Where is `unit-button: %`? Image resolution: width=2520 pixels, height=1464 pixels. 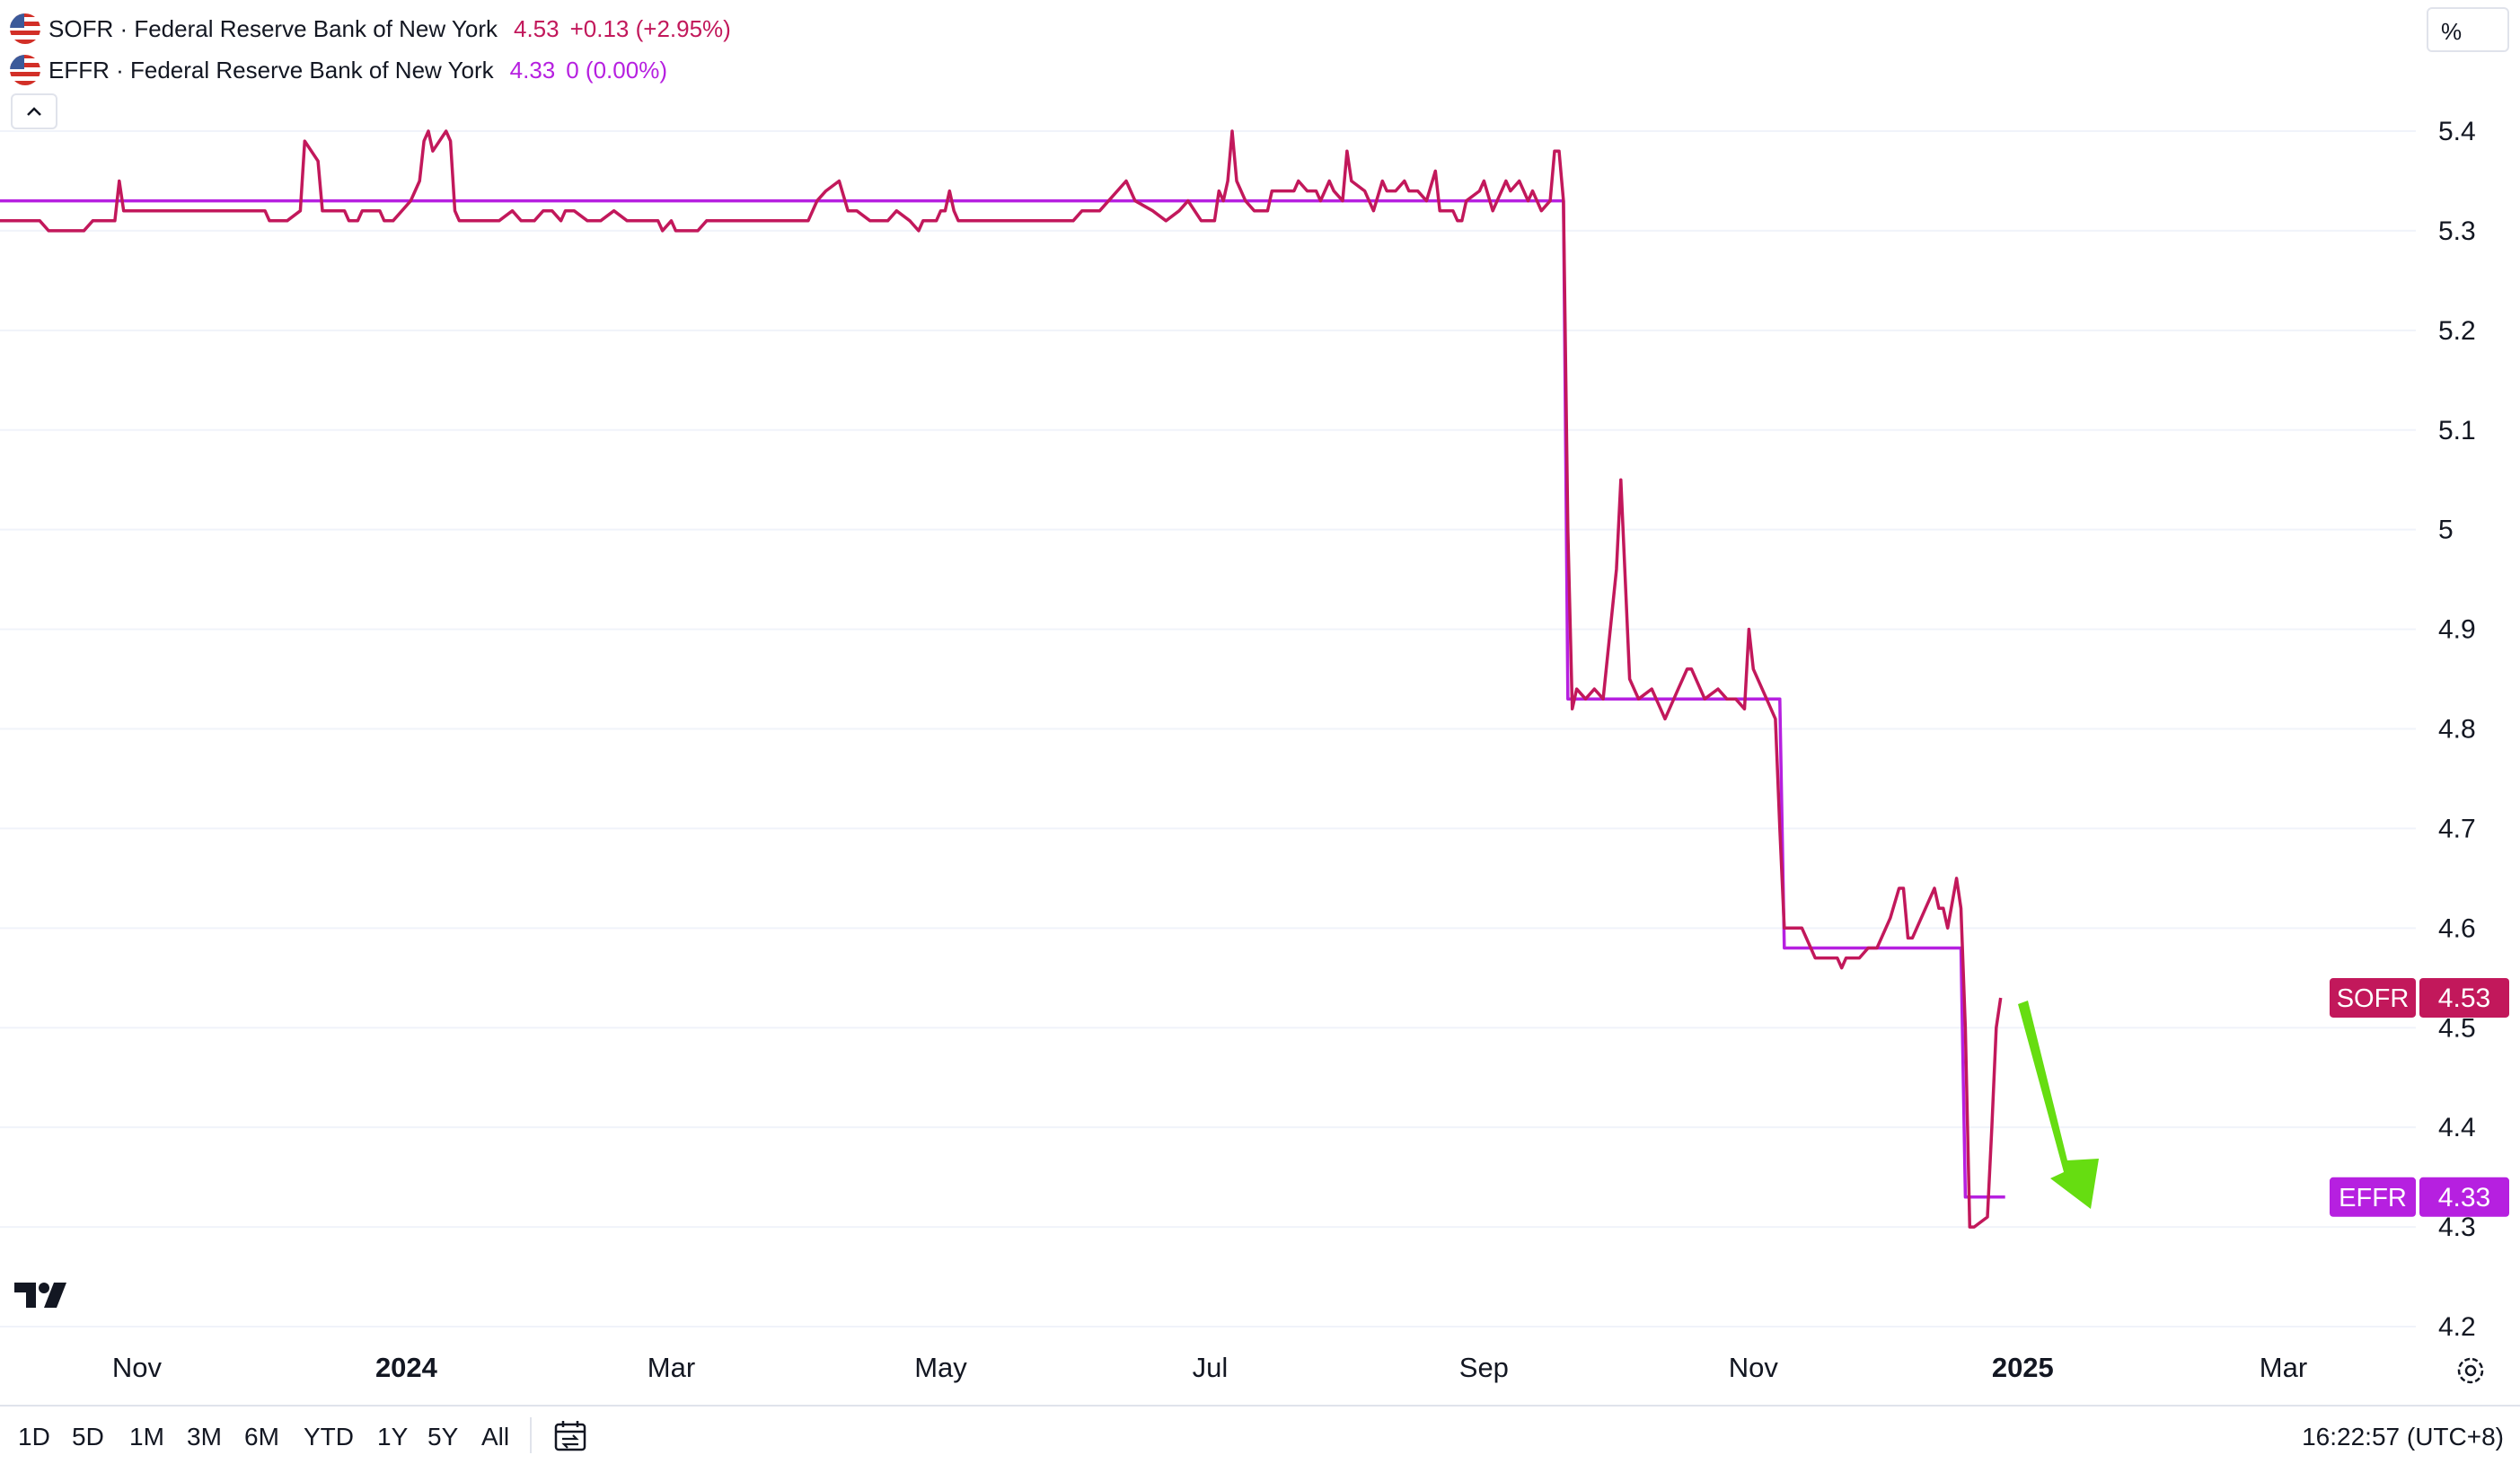
unit-button: % is located at coordinates (2468, 29).